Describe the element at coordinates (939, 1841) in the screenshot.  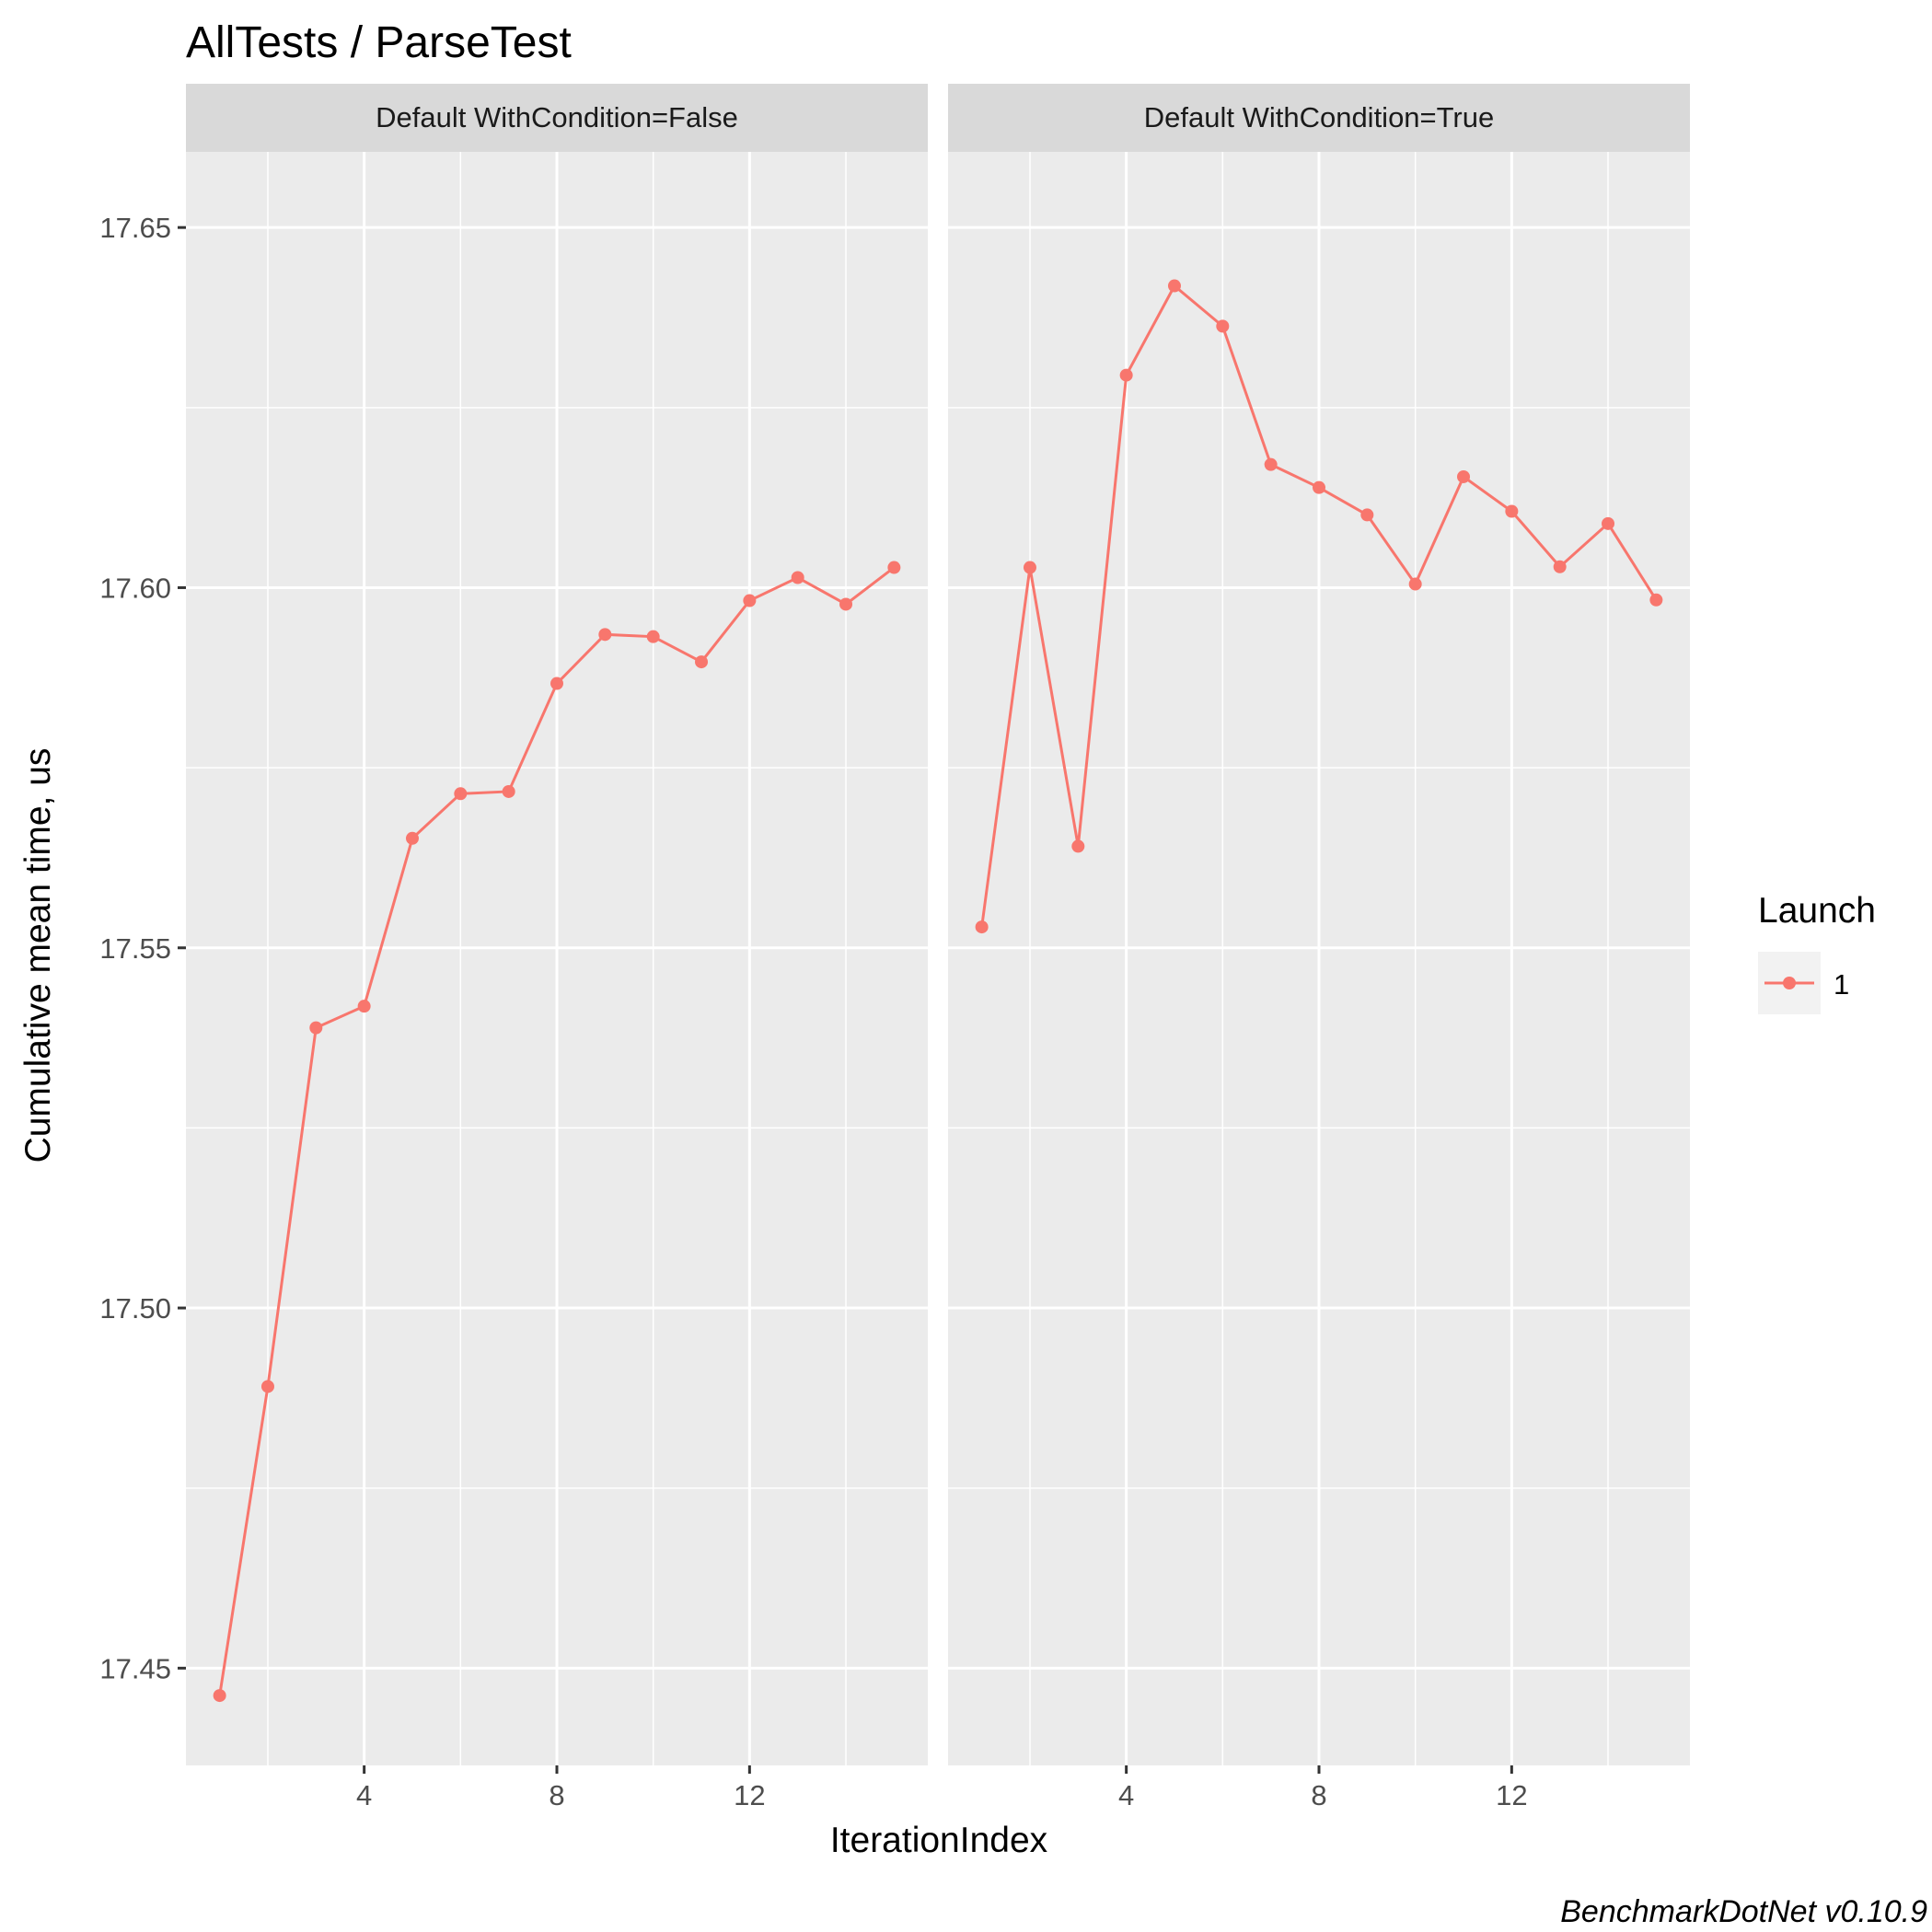
I see `x-axis-title: IterationIndex` at that location.